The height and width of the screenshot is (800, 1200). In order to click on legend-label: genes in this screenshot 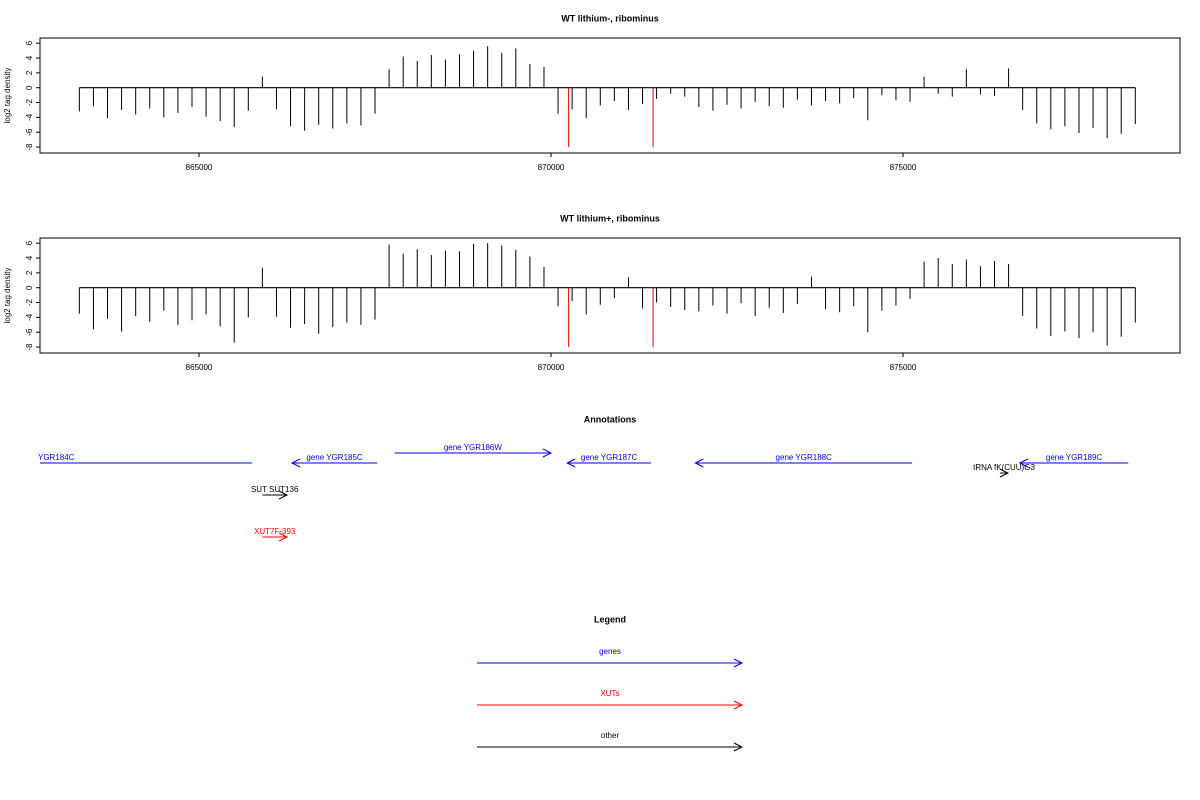, I will do `click(610, 651)`.